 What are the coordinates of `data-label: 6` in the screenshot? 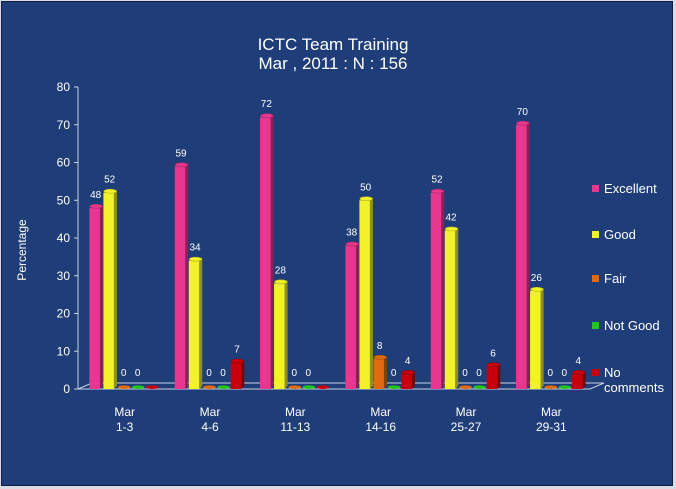 It's located at (493, 353).